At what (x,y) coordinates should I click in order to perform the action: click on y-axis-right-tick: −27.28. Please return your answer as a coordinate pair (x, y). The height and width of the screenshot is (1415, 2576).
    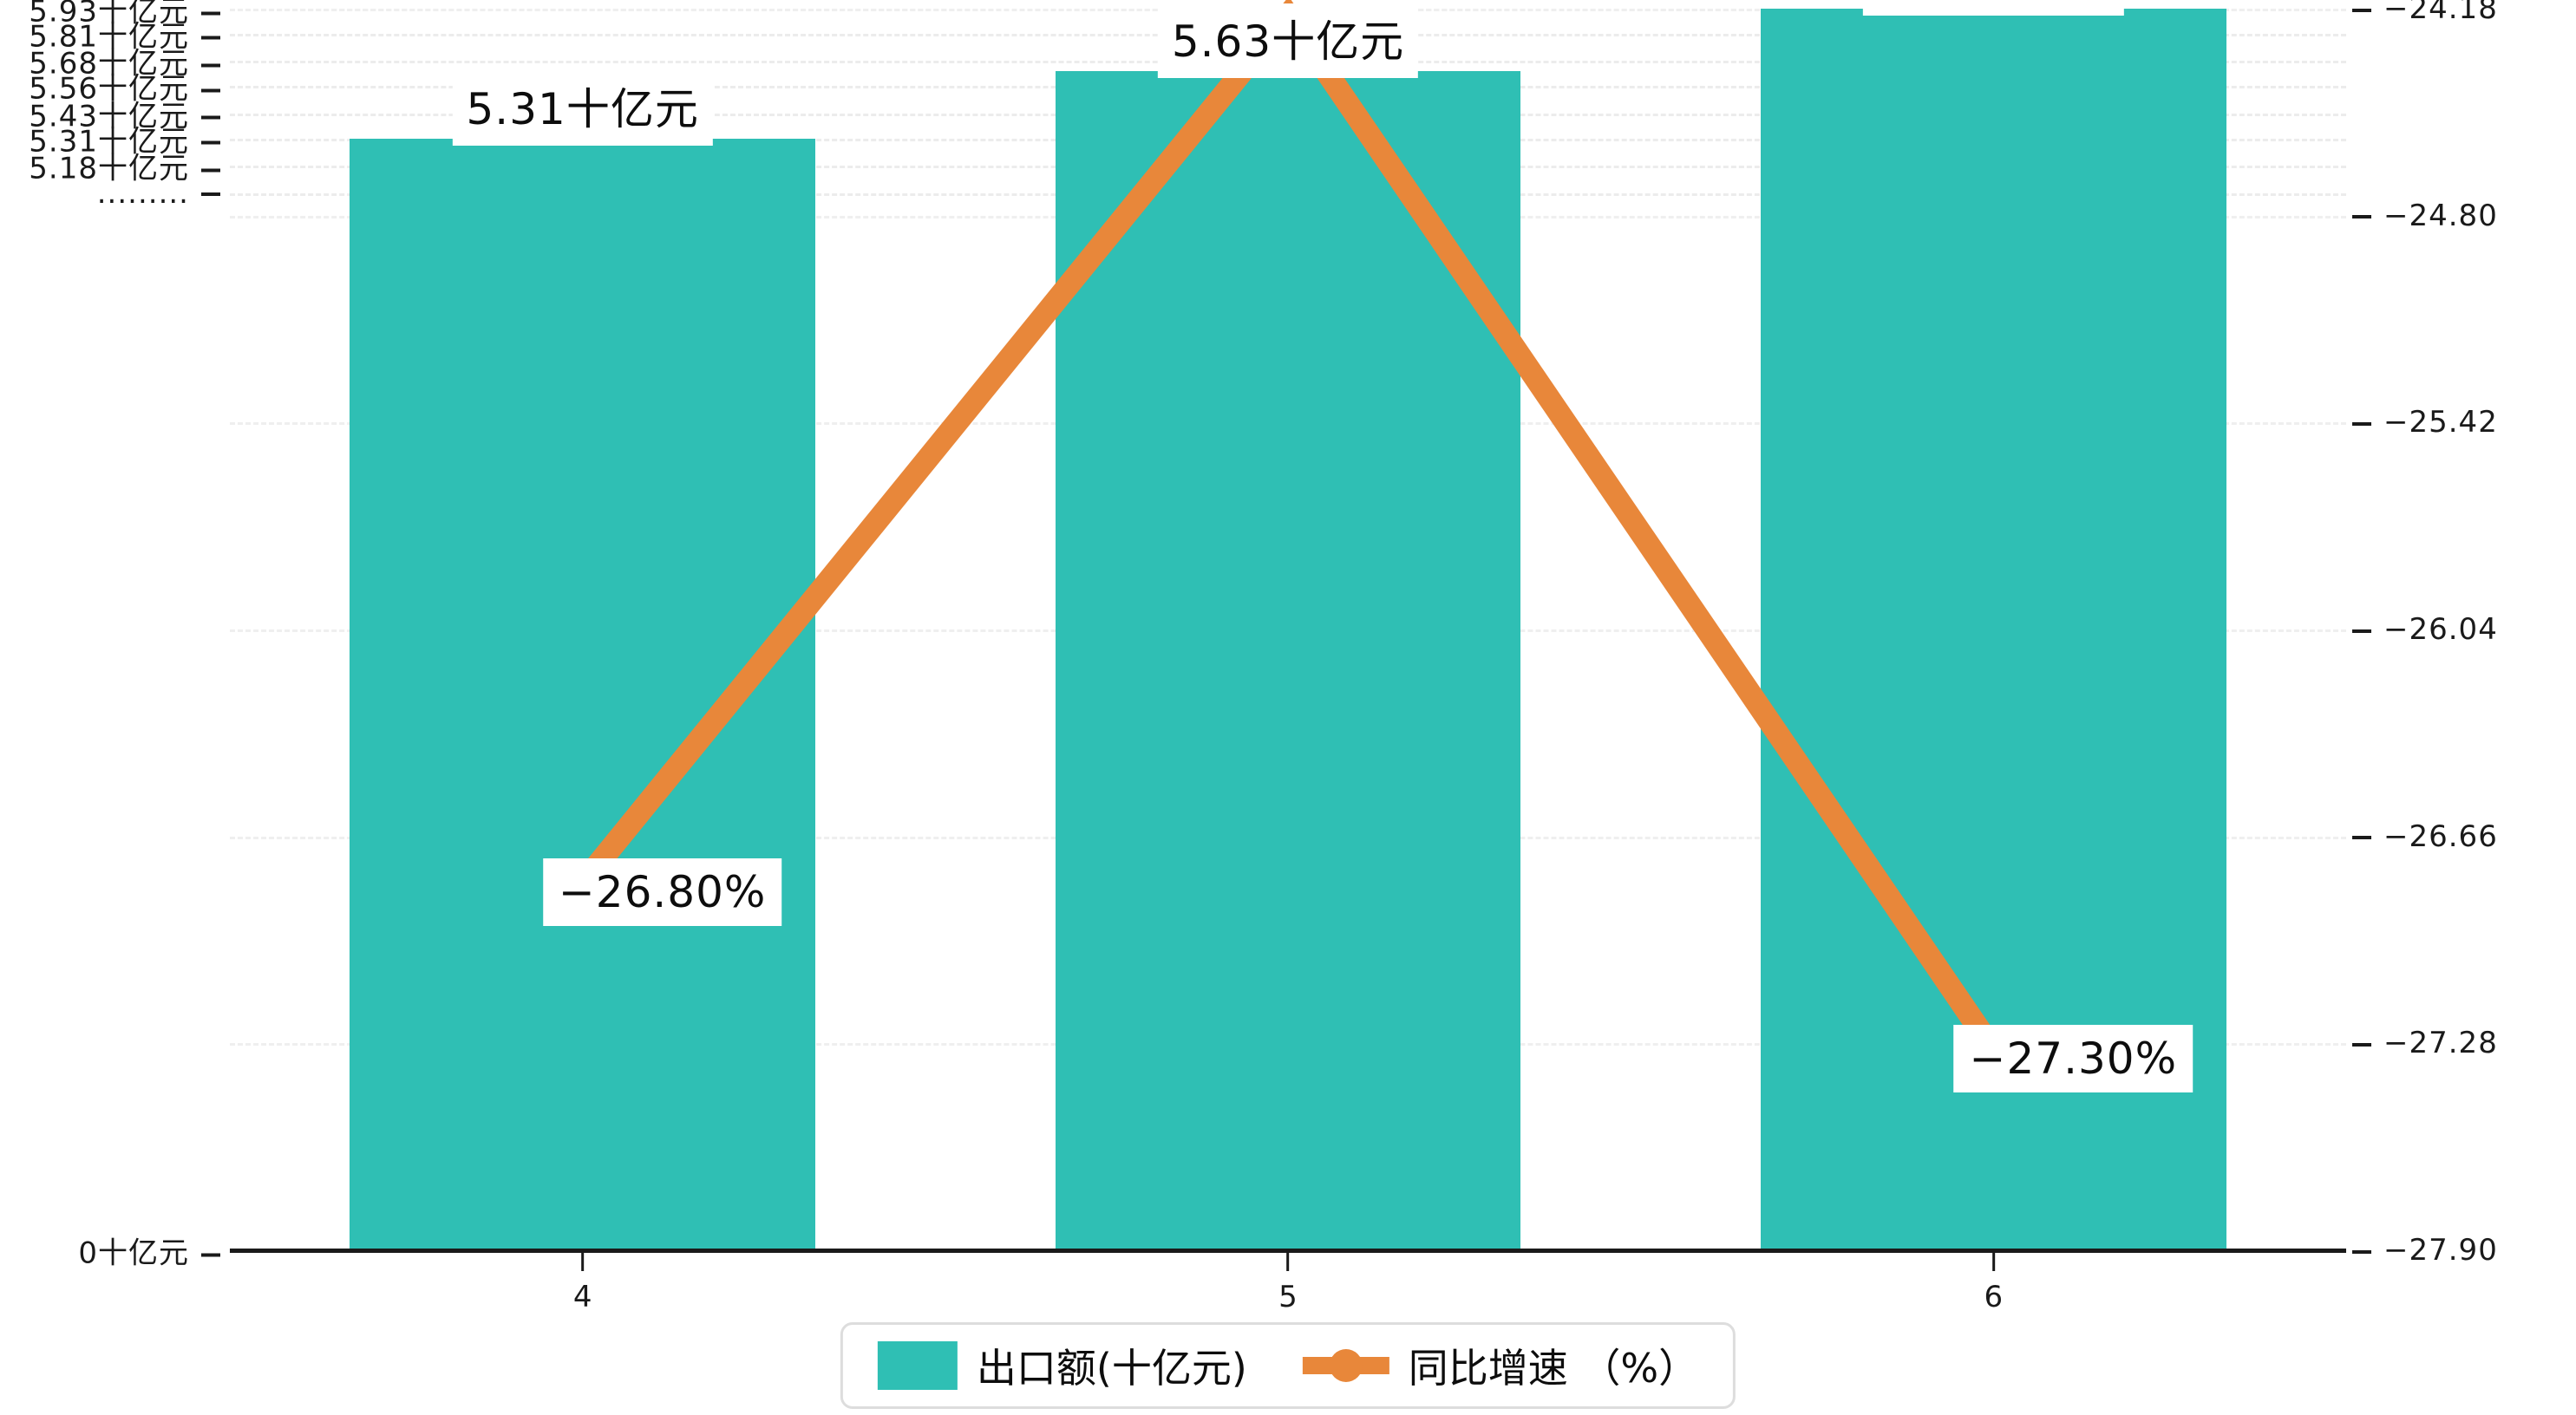
    Looking at the image, I should click on (2425, 1043).